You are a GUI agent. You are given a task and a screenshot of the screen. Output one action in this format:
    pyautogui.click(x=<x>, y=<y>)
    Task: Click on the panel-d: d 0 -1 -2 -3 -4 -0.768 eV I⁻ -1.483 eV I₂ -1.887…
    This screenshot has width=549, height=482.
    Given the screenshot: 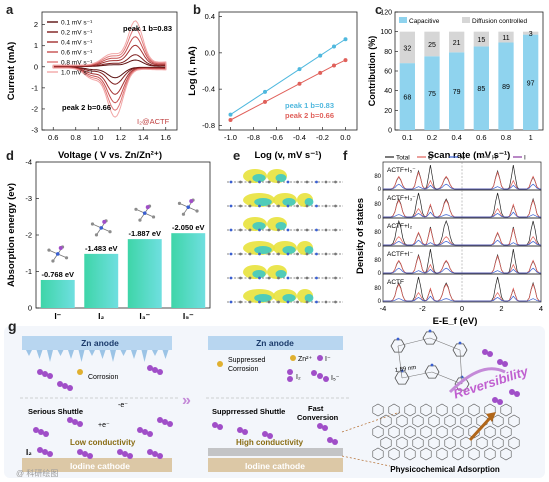 What is the action you would take?
    pyautogui.click(x=107, y=238)
    